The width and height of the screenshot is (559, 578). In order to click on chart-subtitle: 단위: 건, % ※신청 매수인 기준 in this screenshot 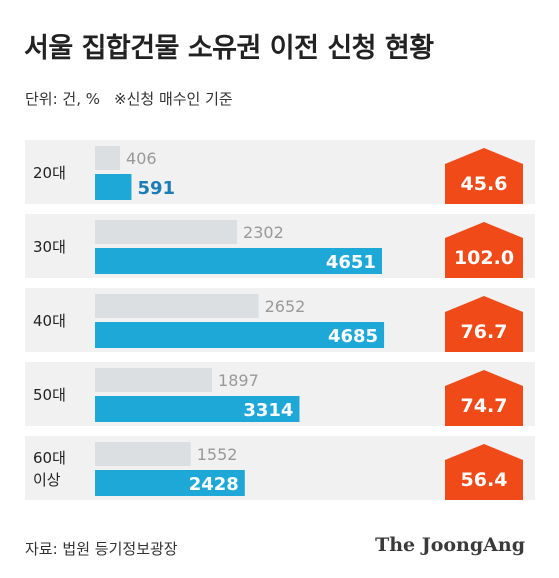, I will do `click(129, 98)`.